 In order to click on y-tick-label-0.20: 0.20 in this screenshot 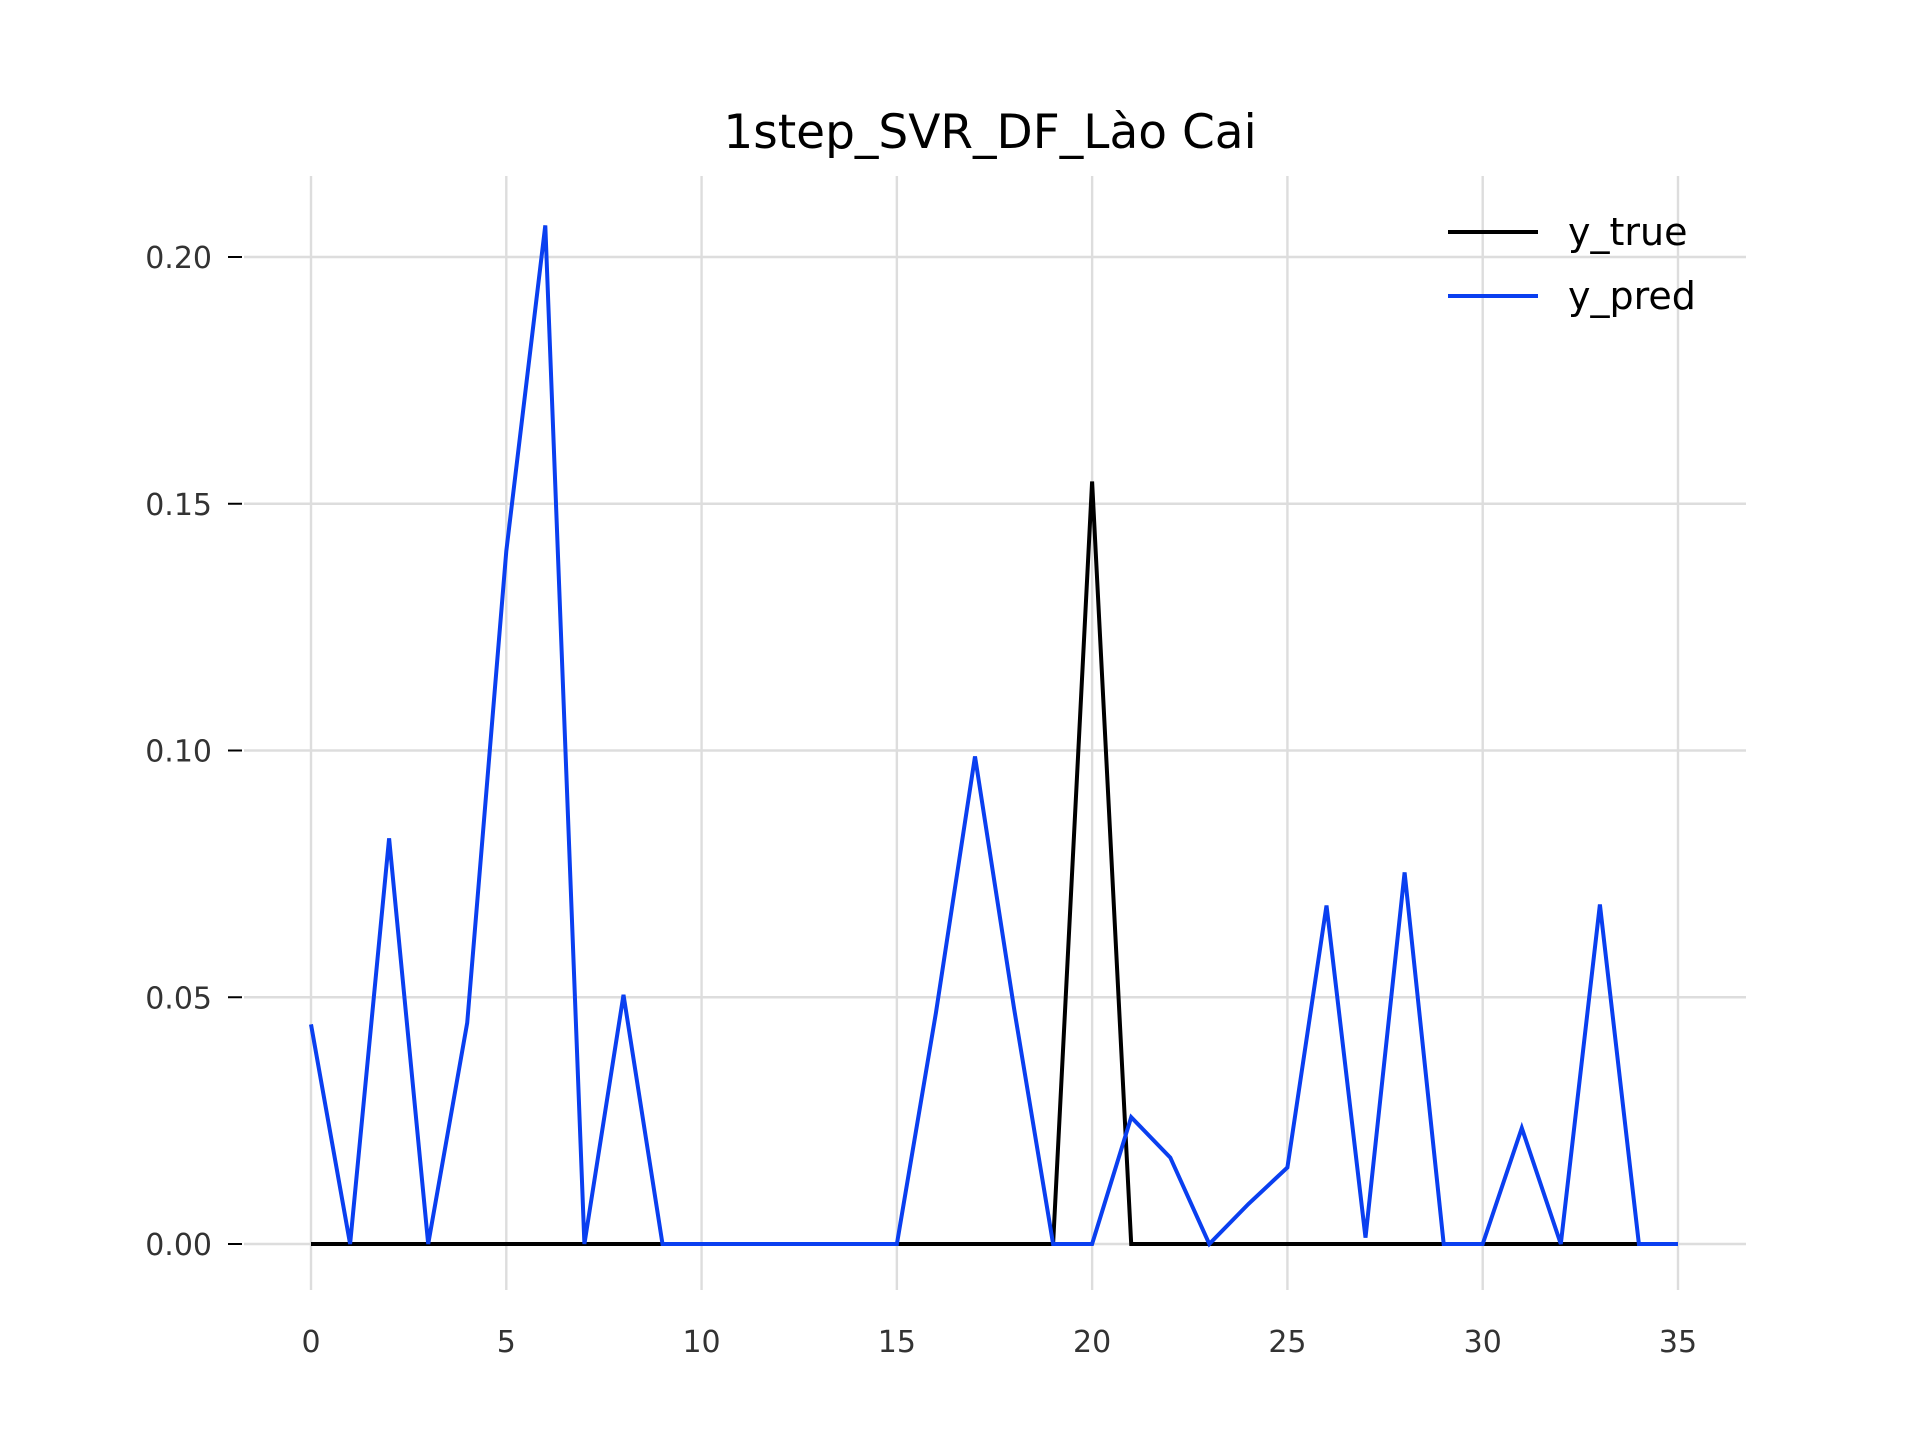, I will do `click(178, 258)`.